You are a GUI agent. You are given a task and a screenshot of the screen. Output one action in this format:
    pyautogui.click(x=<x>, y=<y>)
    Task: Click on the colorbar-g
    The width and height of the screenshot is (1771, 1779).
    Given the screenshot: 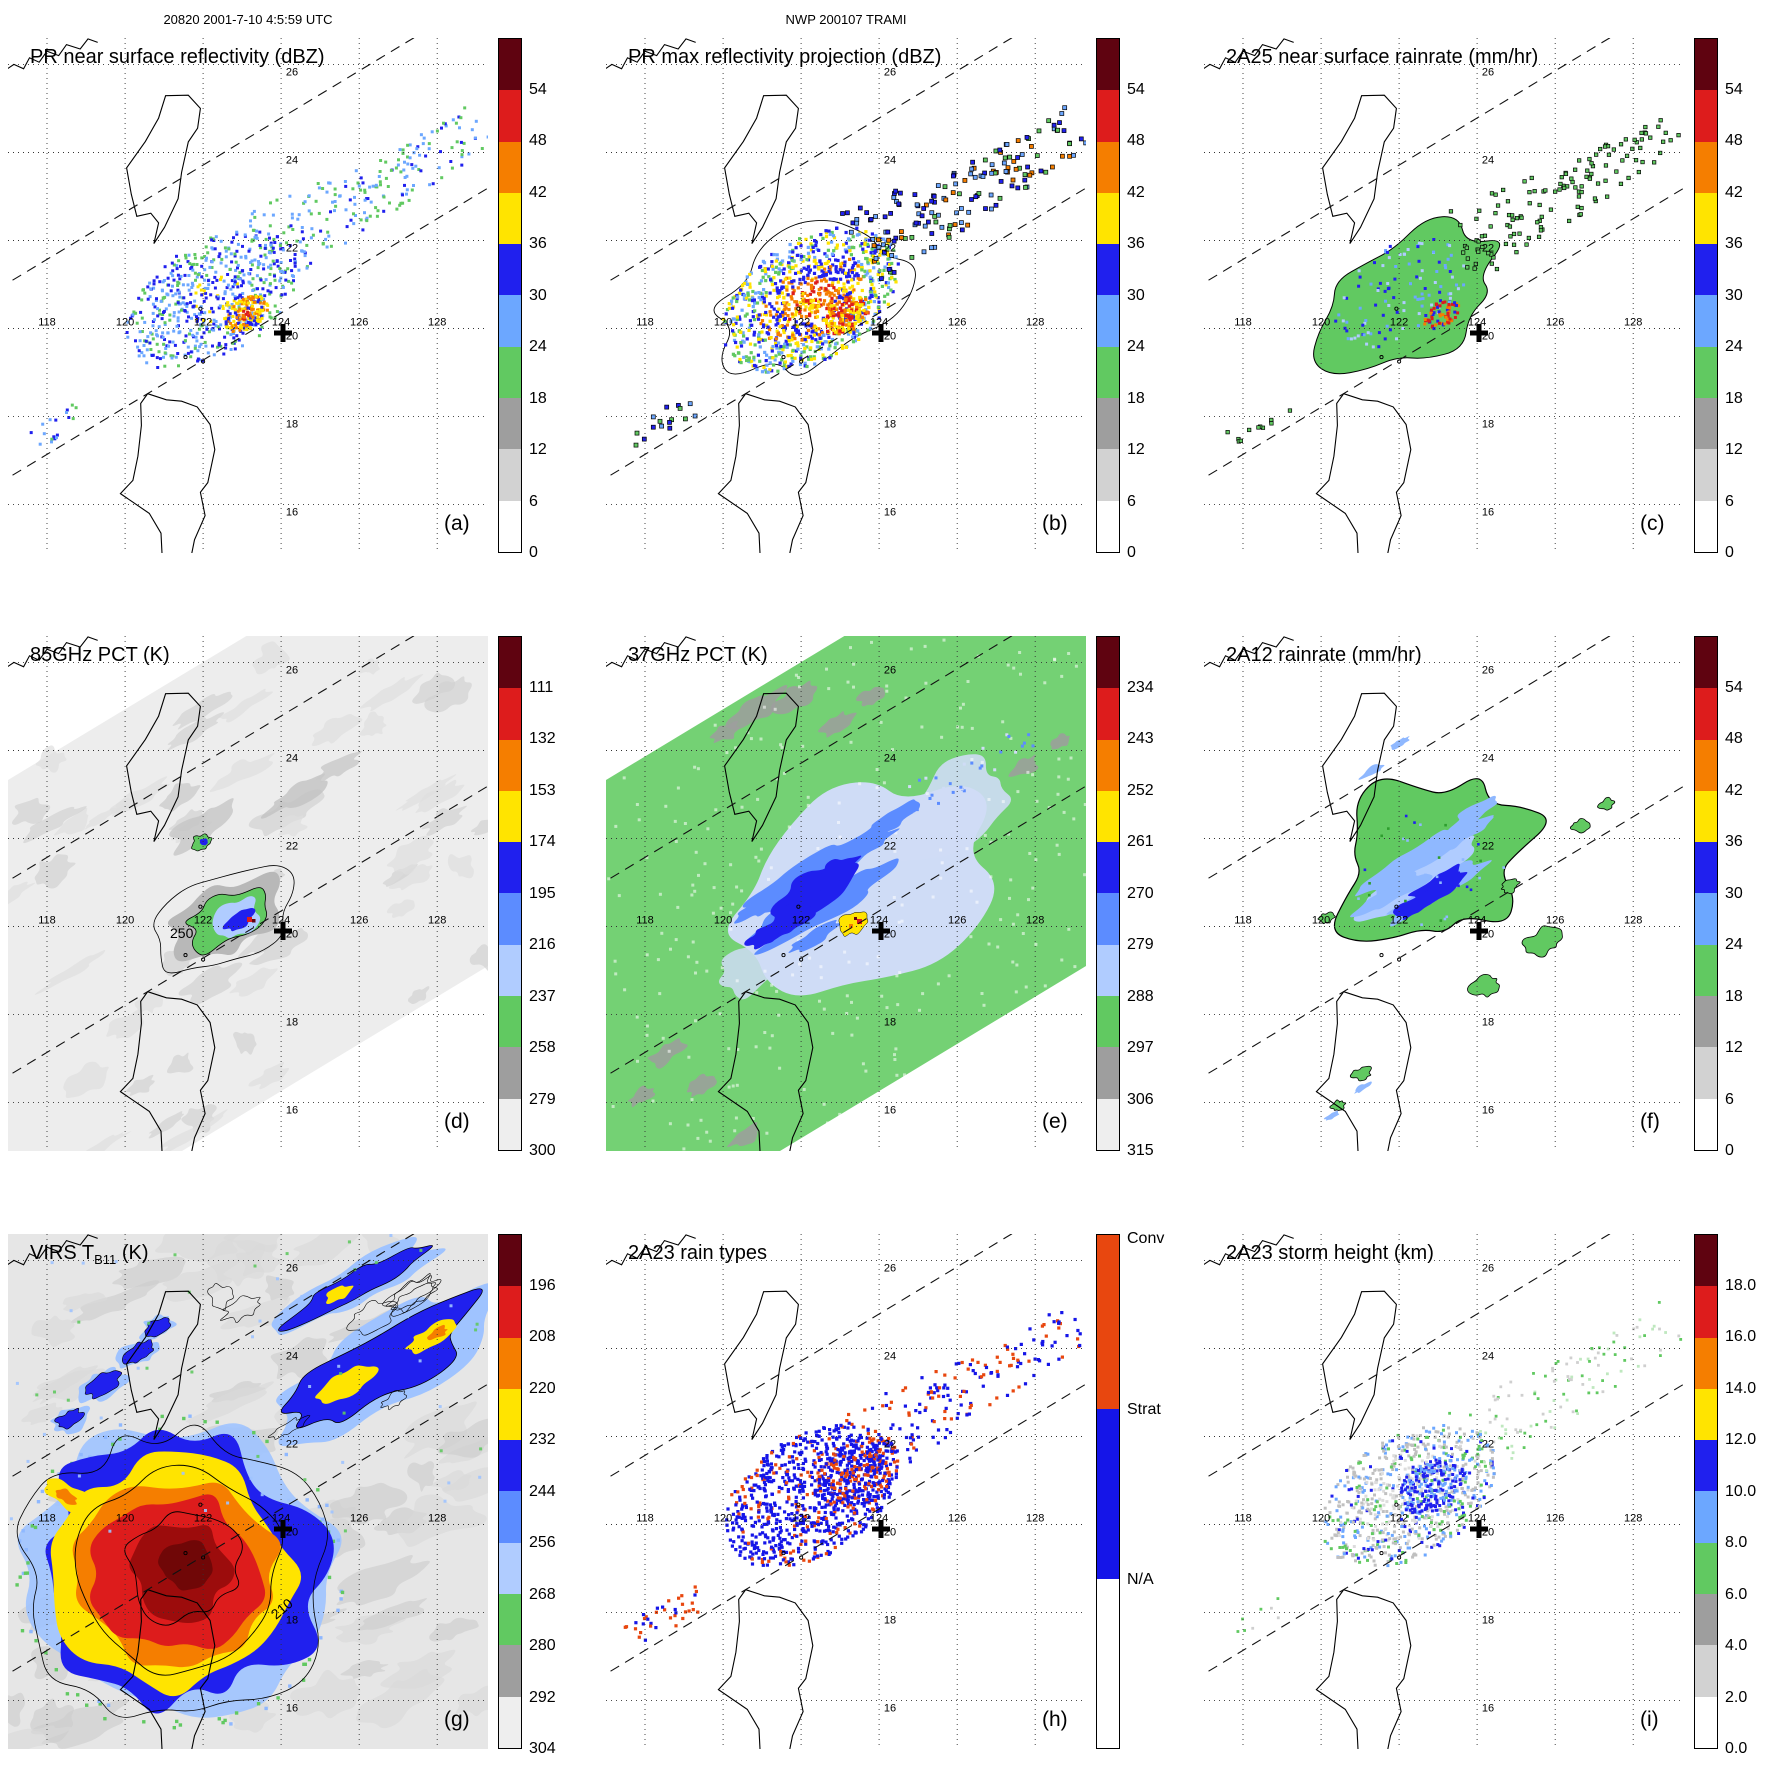 What is the action you would take?
    pyautogui.click(x=510, y=1491)
    